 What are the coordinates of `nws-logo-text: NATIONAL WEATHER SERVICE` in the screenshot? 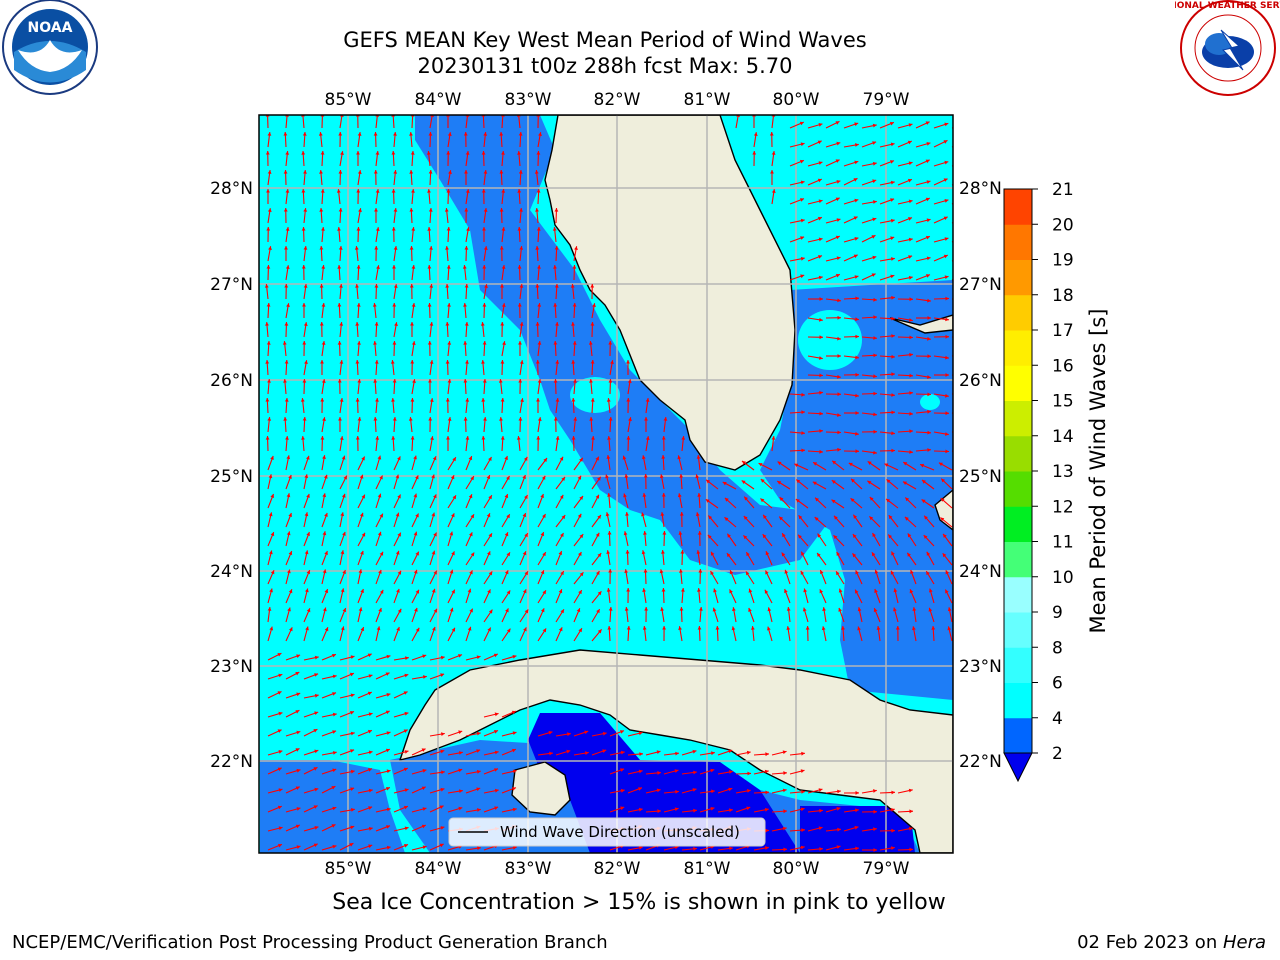 It's located at (1227, 6).